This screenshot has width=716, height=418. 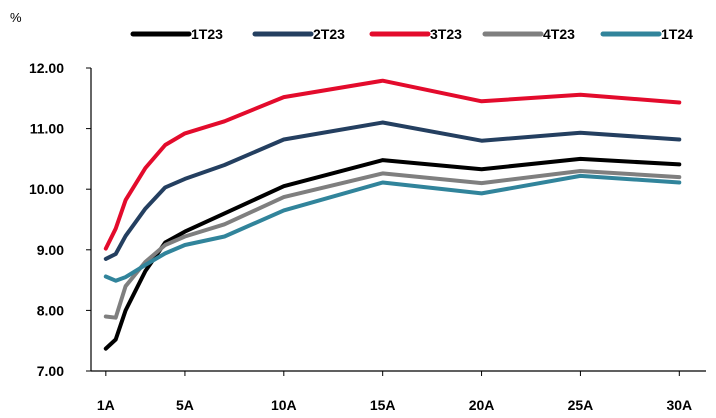 I want to click on x-tick-label: 30A, so click(x=679, y=405).